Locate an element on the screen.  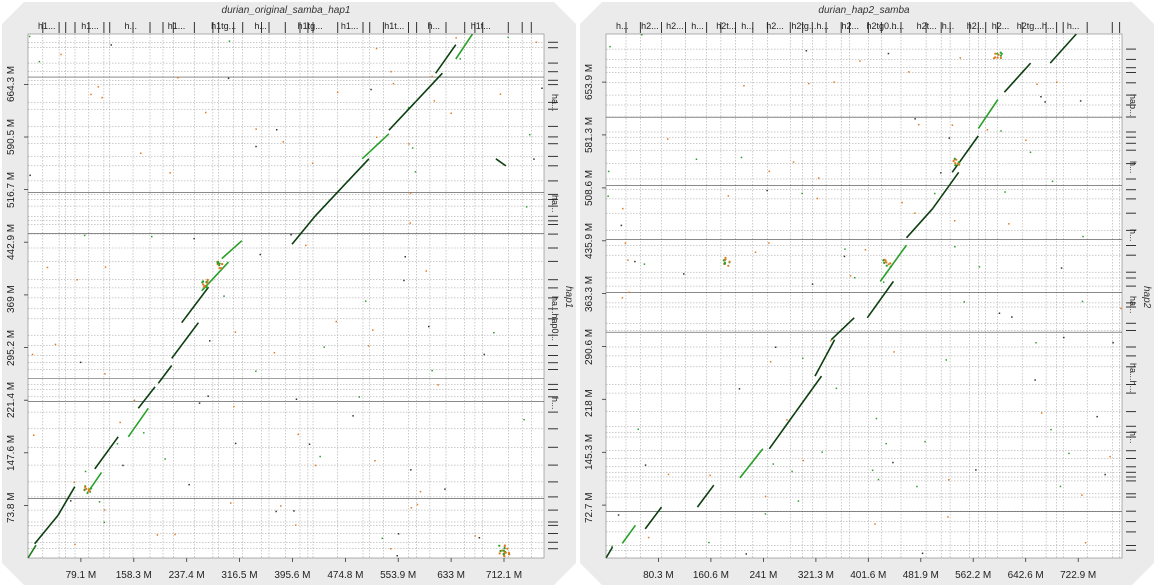
y-axis-label: hap2 is located at coordinates (1146, 297).